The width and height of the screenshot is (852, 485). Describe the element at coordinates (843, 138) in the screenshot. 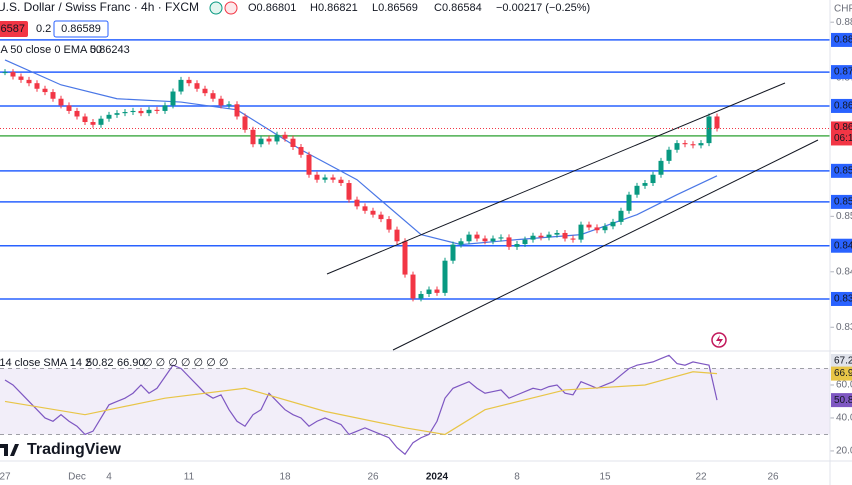

I see `countdown: 06:1` at that location.